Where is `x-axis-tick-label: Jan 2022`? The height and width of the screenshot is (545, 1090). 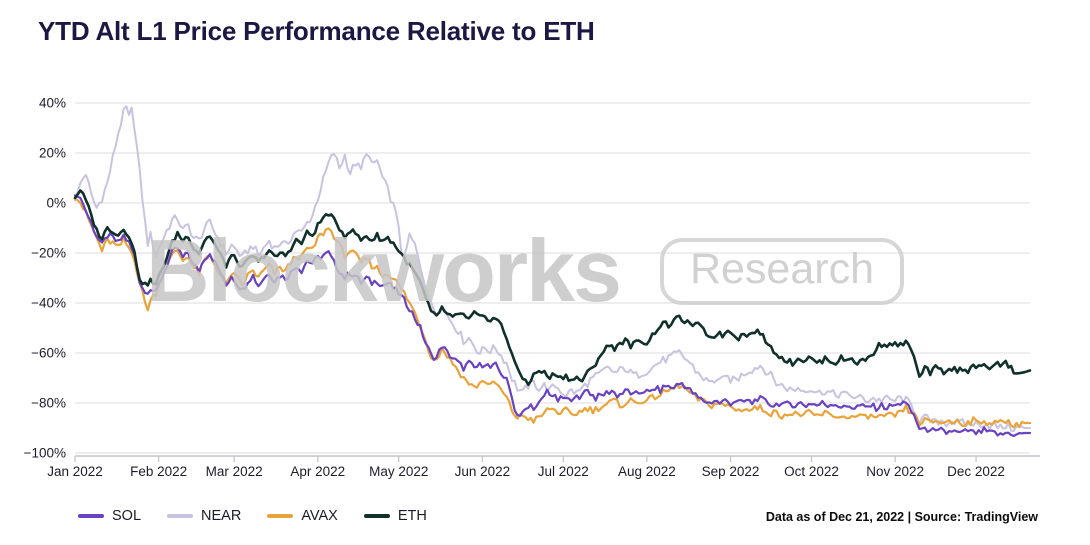 x-axis-tick-label: Jan 2022 is located at coordinates (75, 471).